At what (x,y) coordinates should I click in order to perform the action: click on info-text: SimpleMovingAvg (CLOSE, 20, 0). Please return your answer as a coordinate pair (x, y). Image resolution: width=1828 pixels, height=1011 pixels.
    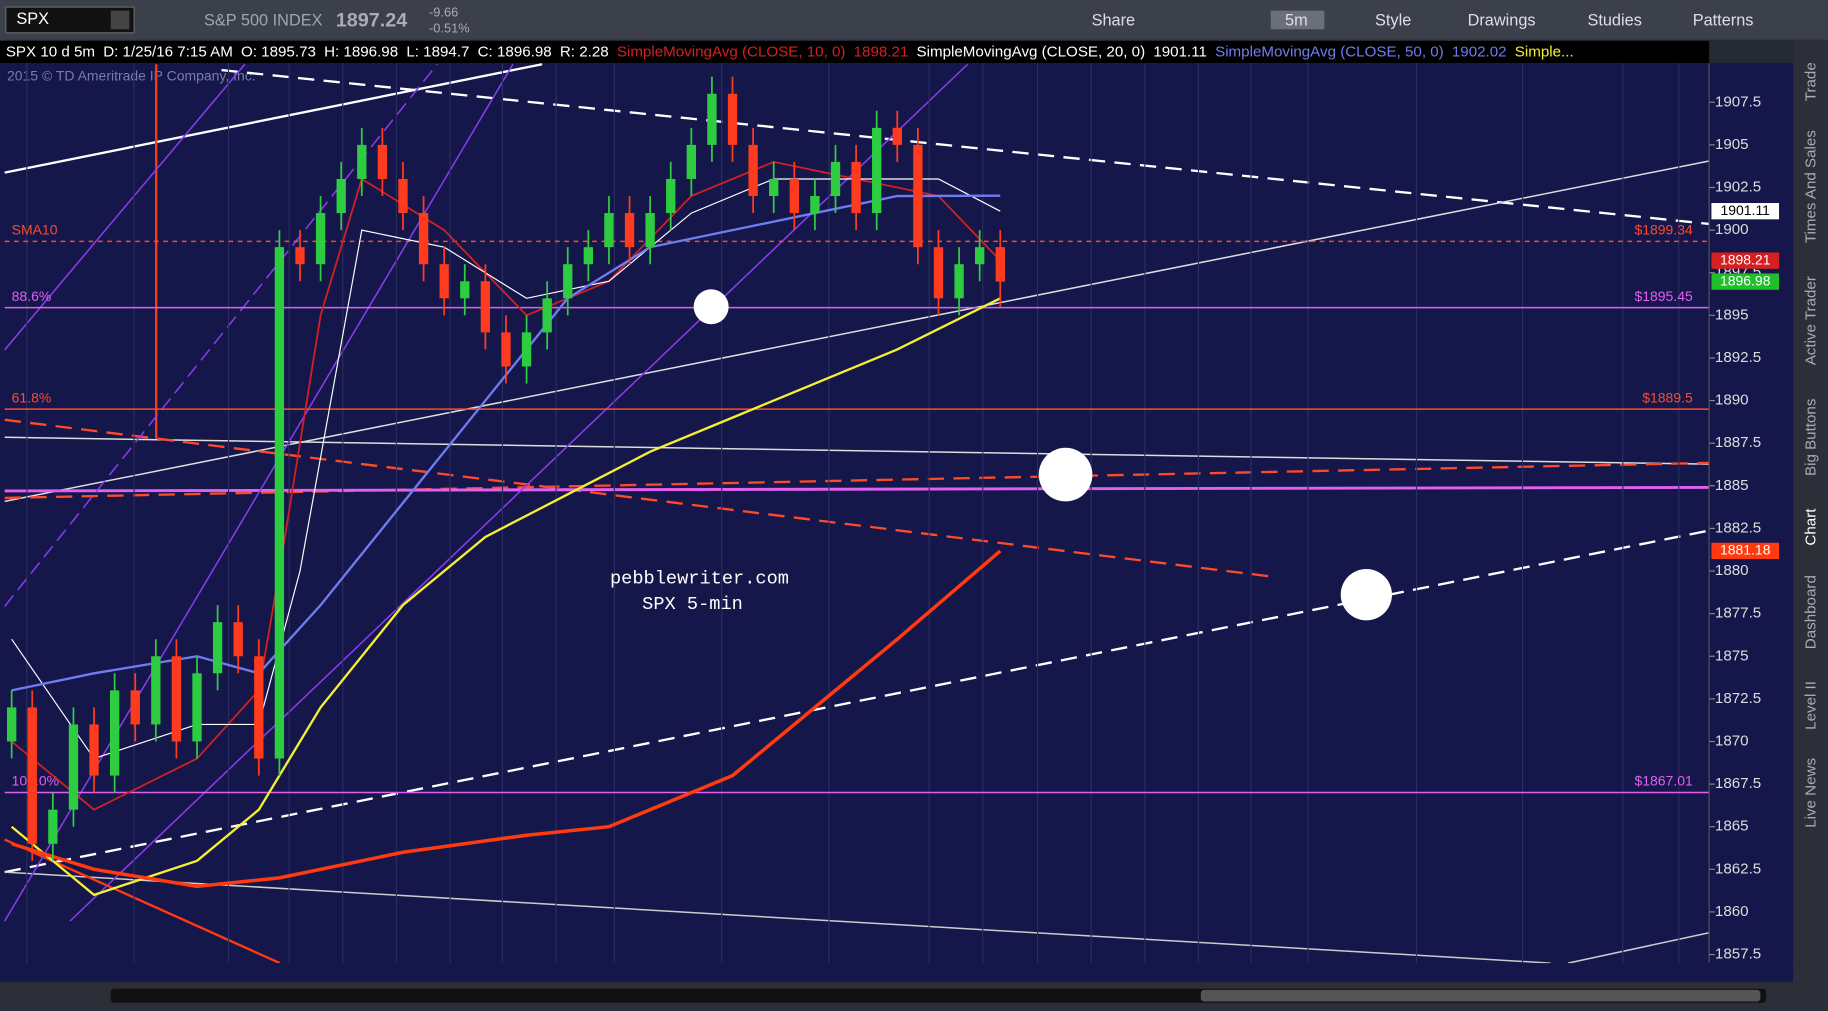
    Looking at the image, I should click on (1031, 52).